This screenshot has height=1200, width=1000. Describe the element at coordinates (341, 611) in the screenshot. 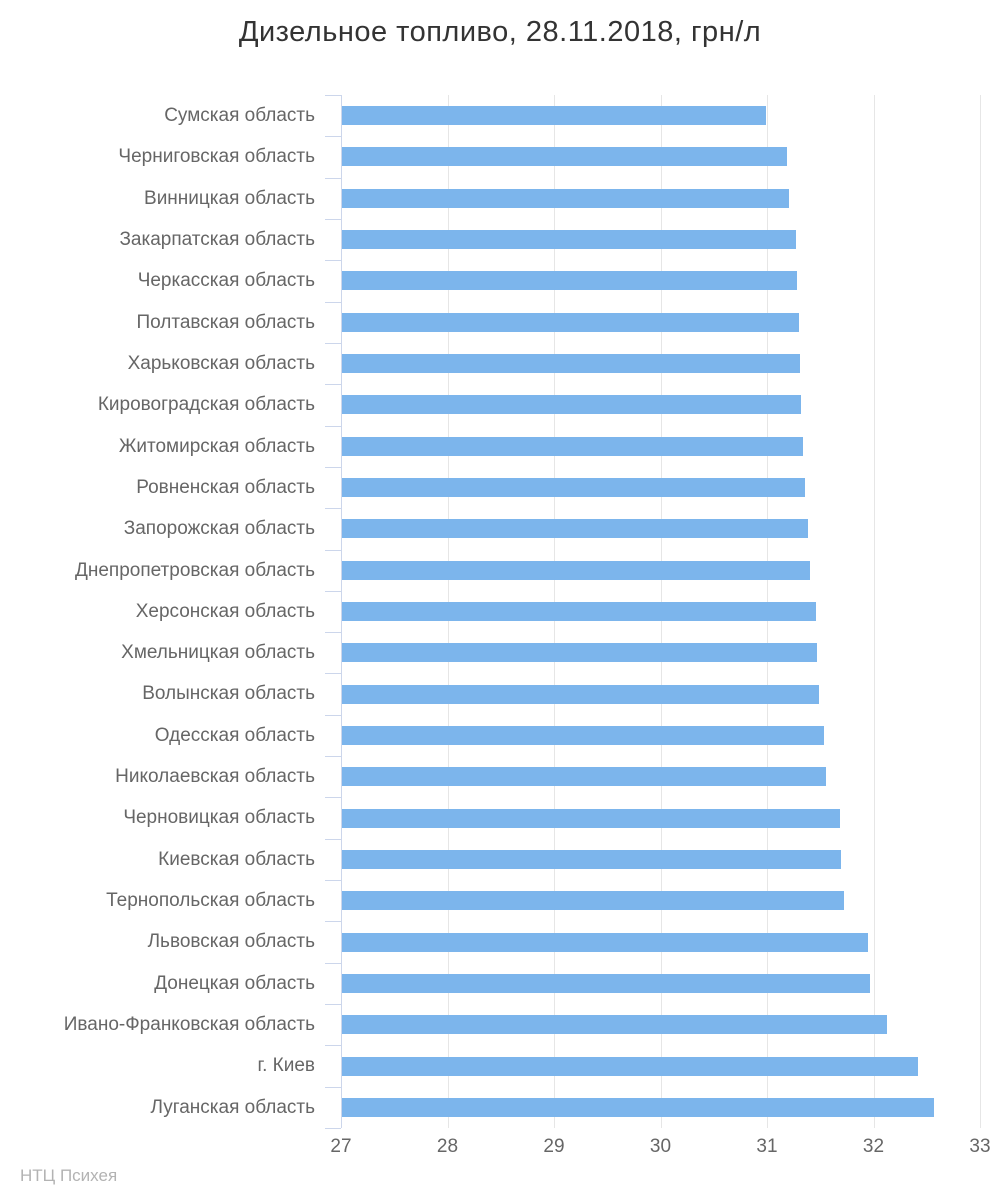

I see `category-axis-line` at that location.